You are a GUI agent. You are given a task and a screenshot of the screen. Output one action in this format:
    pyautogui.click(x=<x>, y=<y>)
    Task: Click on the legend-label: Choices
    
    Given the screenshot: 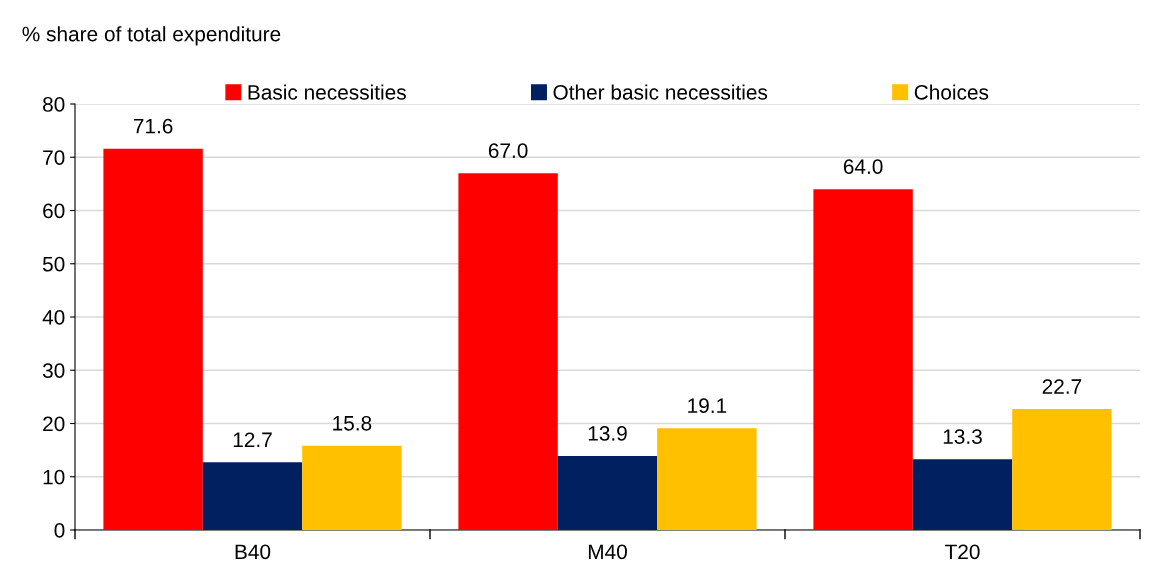 What is the action you would take?
    pyautogui.click(x=951, y=92)
    